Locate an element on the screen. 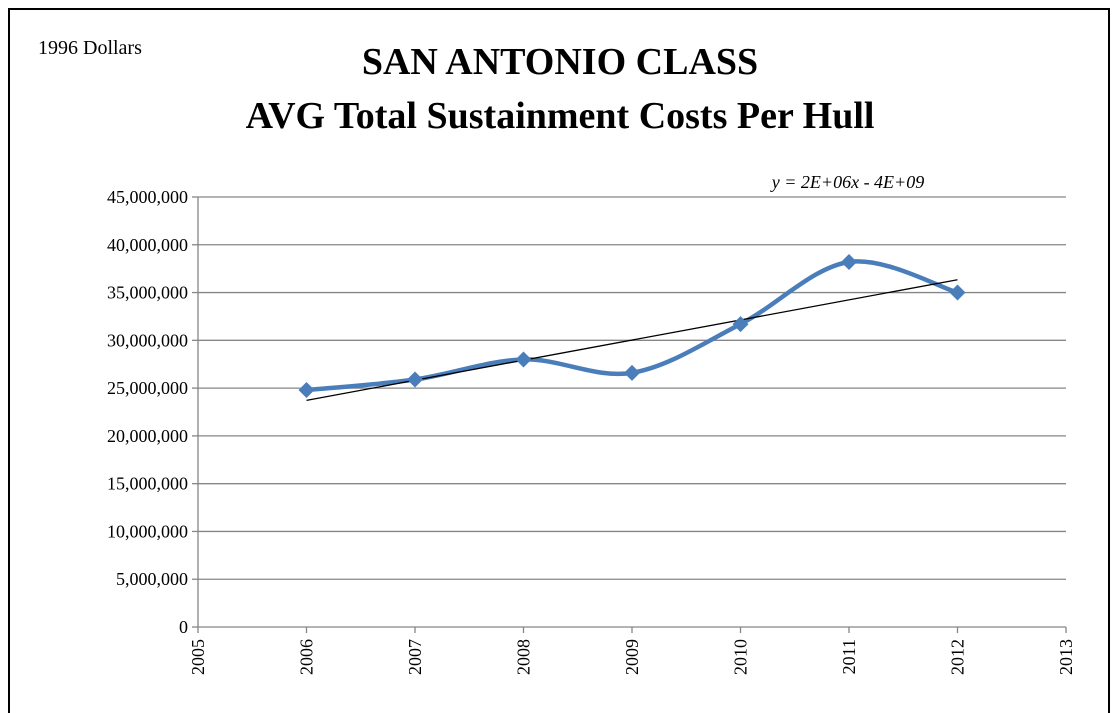  y-tick-label: 10,000,000 is located at coordinates (147, 531).